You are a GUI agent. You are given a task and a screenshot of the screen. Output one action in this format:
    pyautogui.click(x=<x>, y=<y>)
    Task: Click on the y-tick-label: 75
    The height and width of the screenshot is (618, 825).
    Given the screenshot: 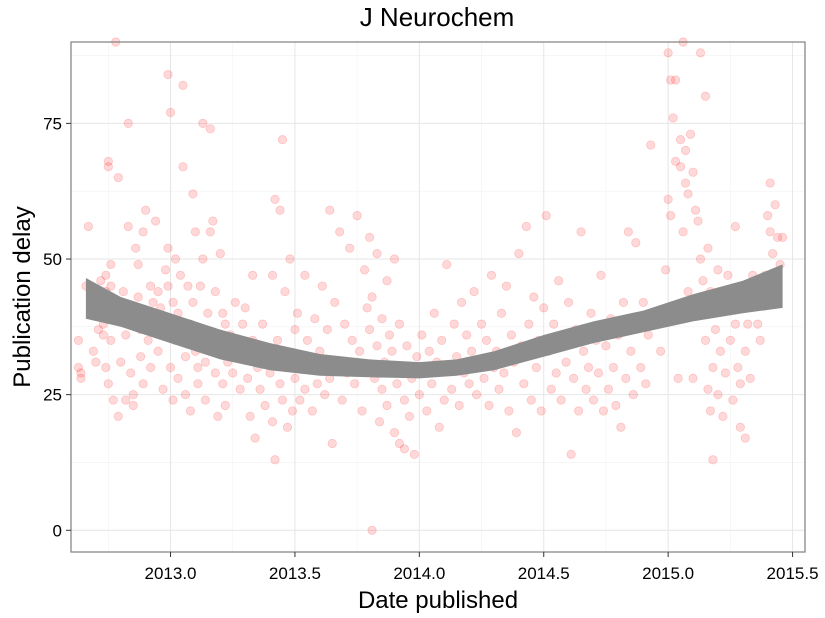 What is the action you would take?
    pyautogui.click(x=52, y=123)
    